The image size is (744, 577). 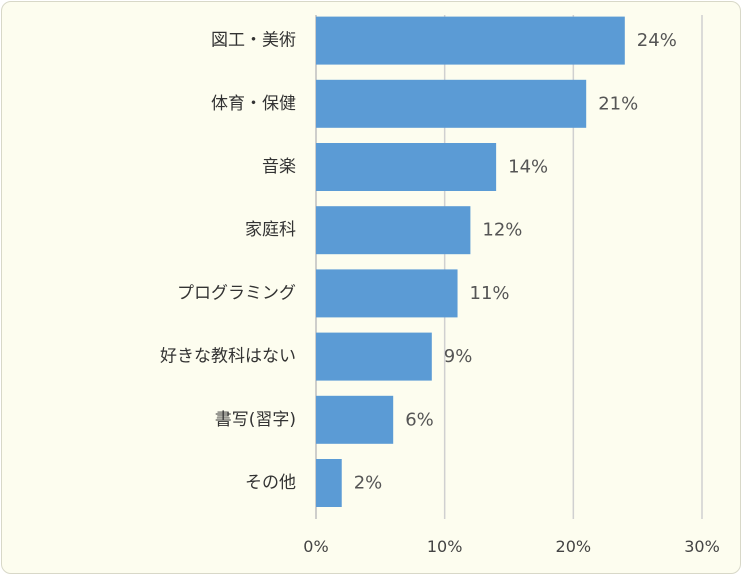 What do you see at coordinates (502, 230) in the screenshot?
I see `value-label-3: 12%` at bounding box center [502, 230].